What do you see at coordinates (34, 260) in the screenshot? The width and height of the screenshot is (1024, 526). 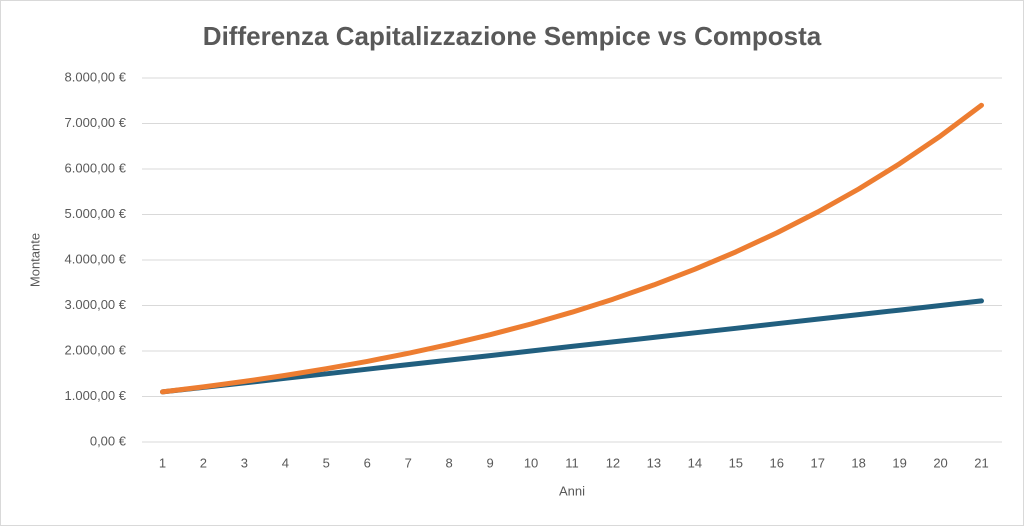 I see `y-axis-label: Montante` at bounding box center [34, 260].